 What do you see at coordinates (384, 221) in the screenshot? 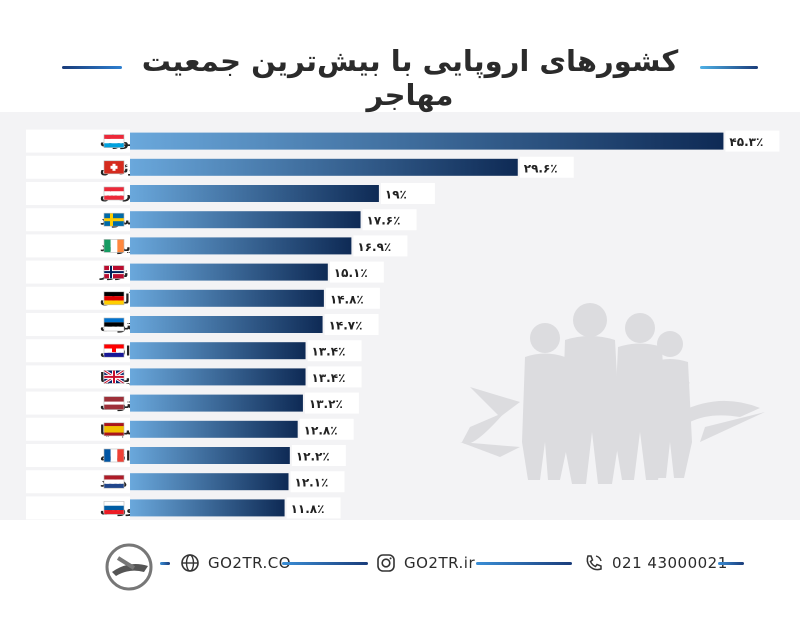
I see `value-label: ۱۷.۶٪` at bounding box center [384, 221].